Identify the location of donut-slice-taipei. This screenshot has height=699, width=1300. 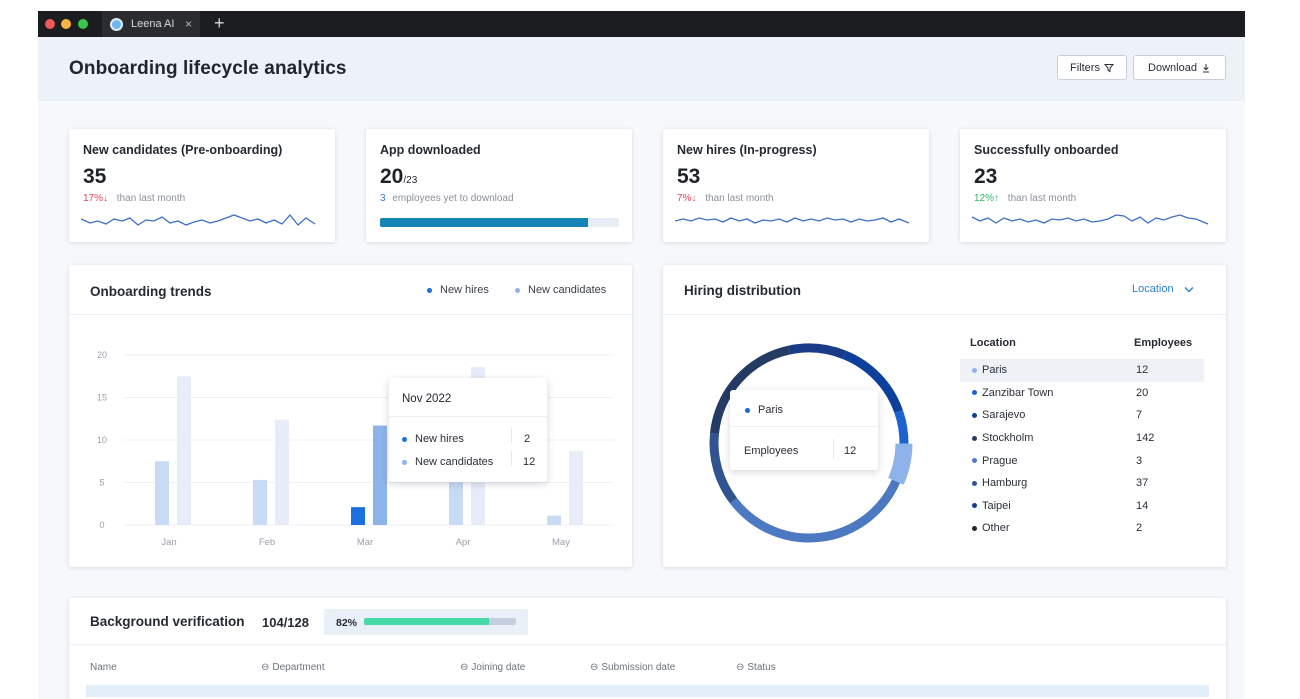
(817, 351).